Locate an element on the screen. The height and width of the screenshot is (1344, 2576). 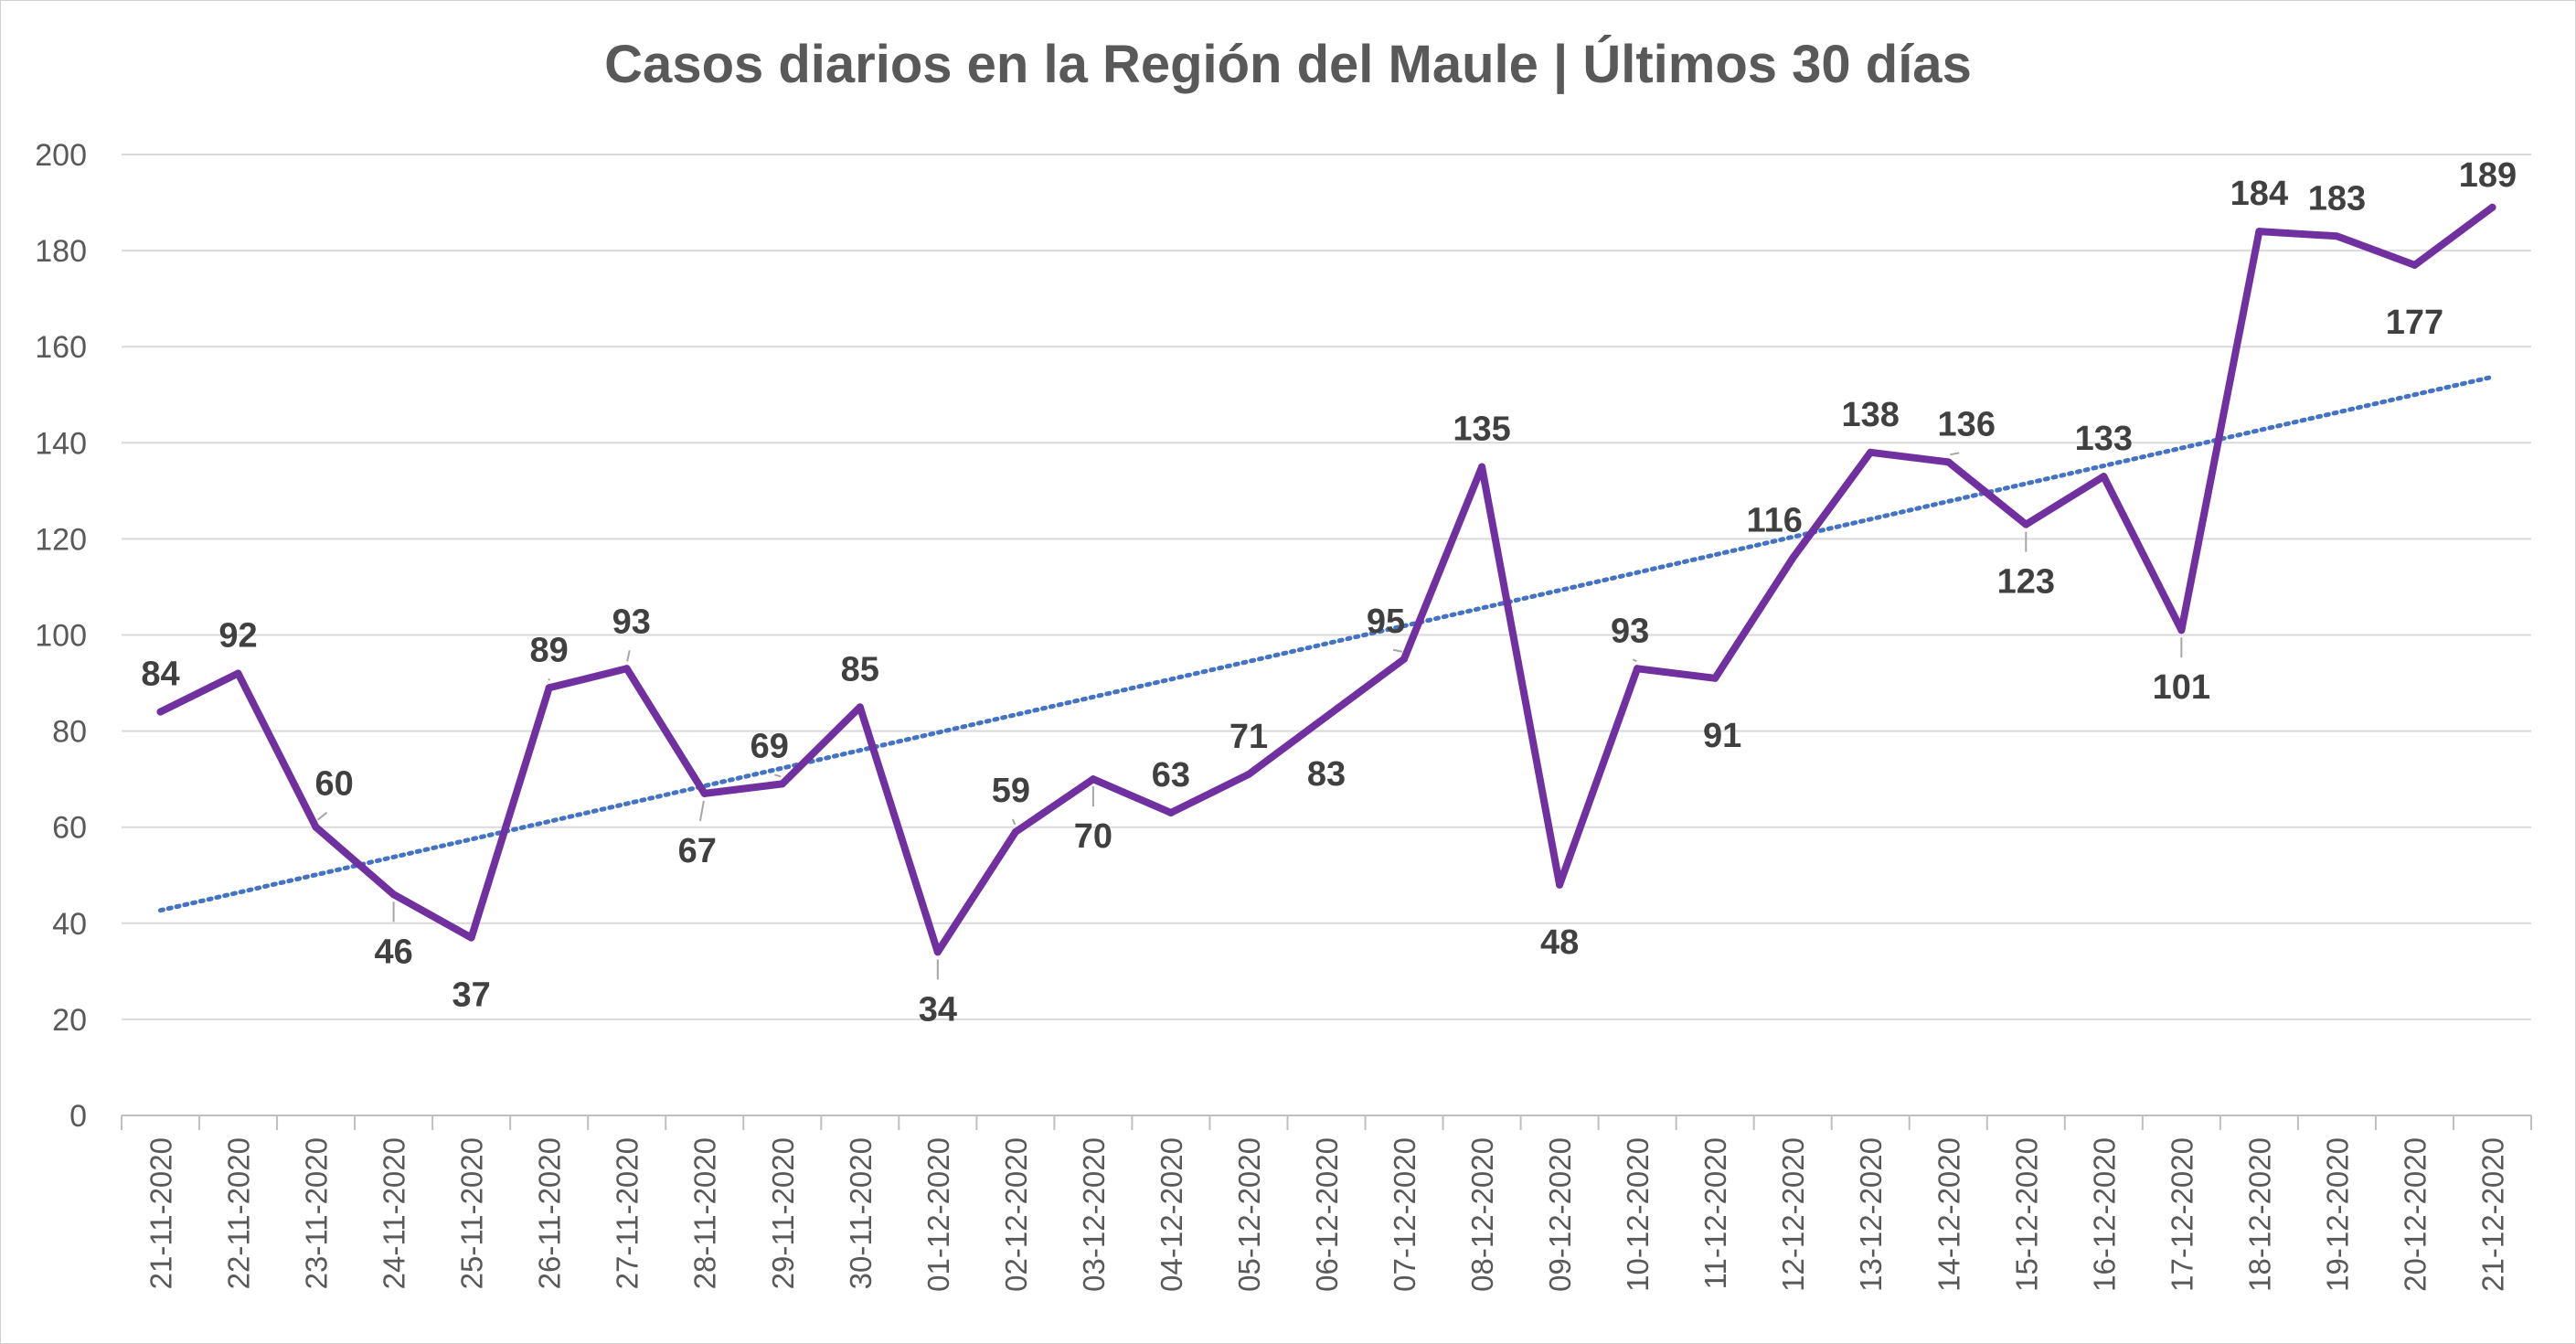
data-label: 177 is located at coordinates (2414, 323).